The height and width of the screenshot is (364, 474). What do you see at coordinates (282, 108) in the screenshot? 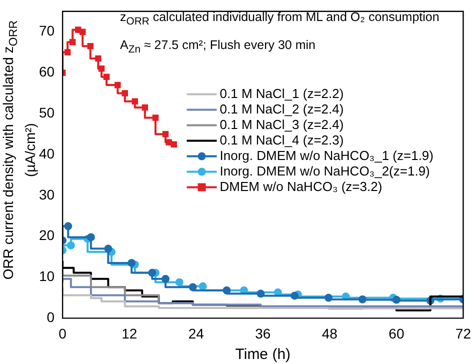
I see `legend-label: 0.1 M NaCl_2 (z=2.4)` at bounding box center [282, 108].